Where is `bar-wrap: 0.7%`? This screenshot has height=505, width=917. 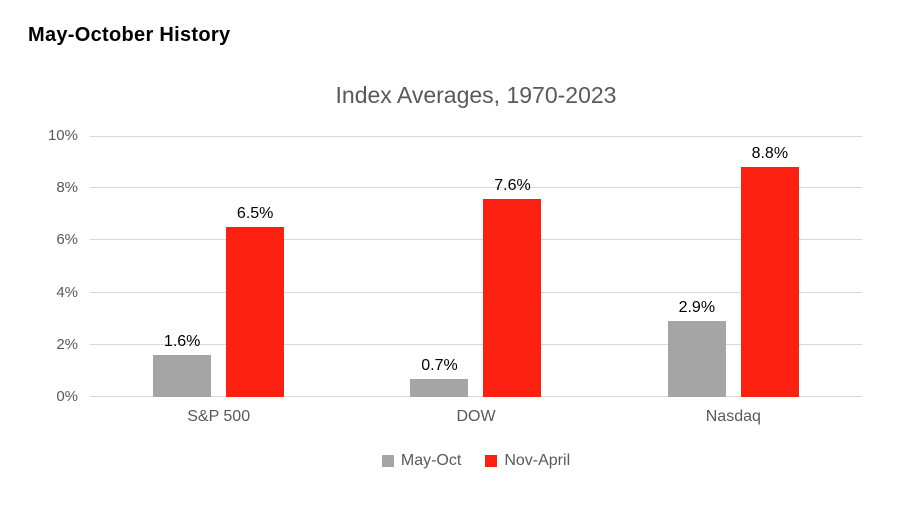
bar-wrap: 0.7% is located at coordinates (439, 266).